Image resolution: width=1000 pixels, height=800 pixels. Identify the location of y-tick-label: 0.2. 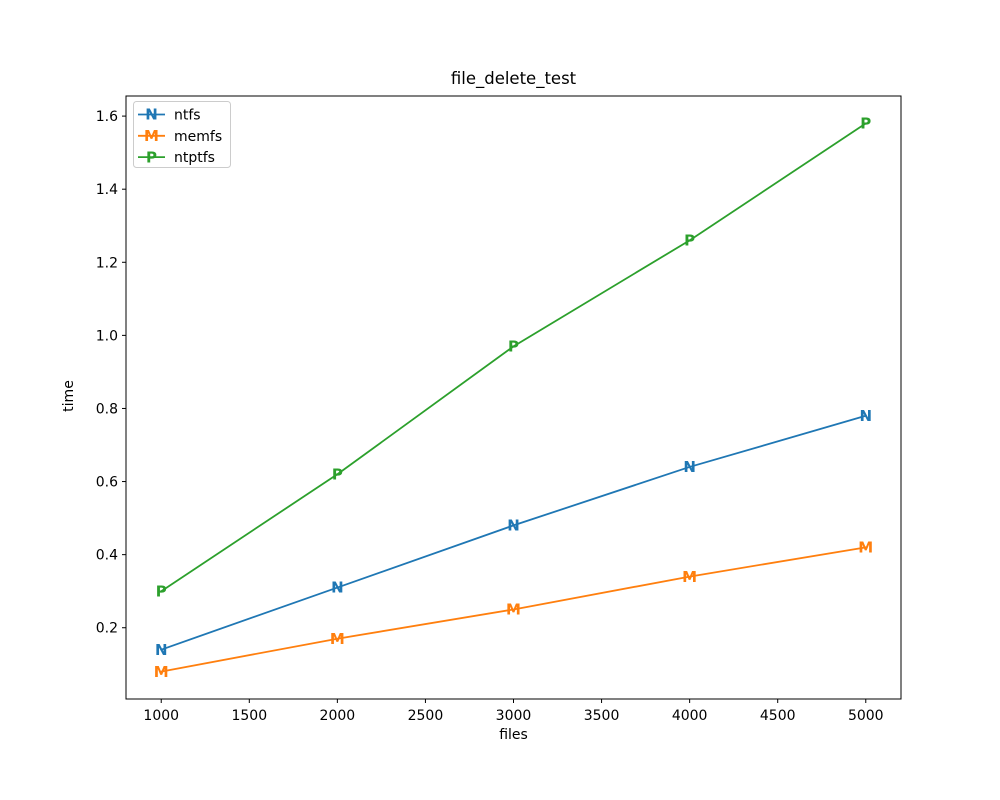
(107, 629).